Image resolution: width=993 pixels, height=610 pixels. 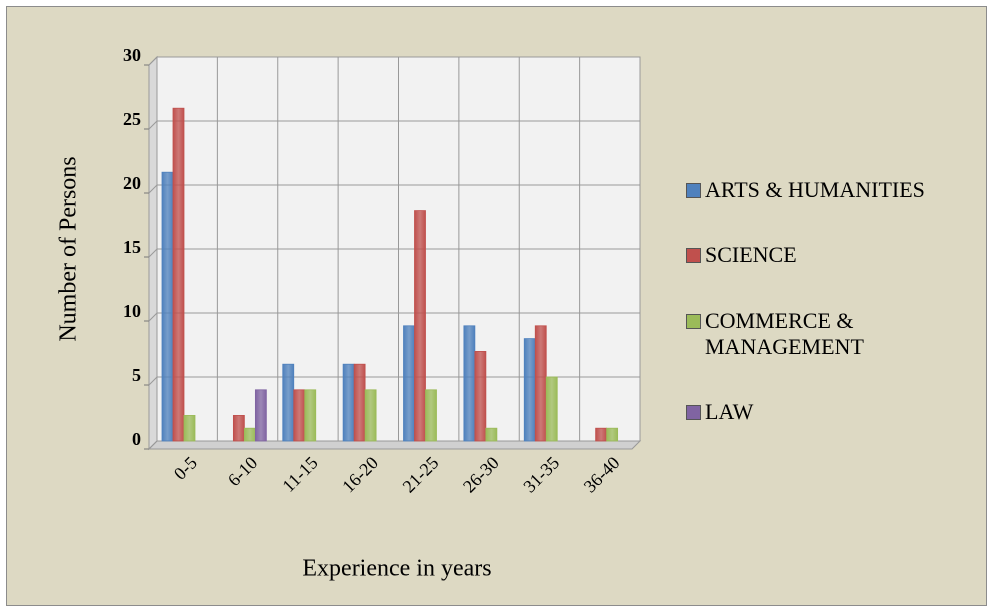 I want to click on x-tick-label: 36-40, so click(x=602, y=475).